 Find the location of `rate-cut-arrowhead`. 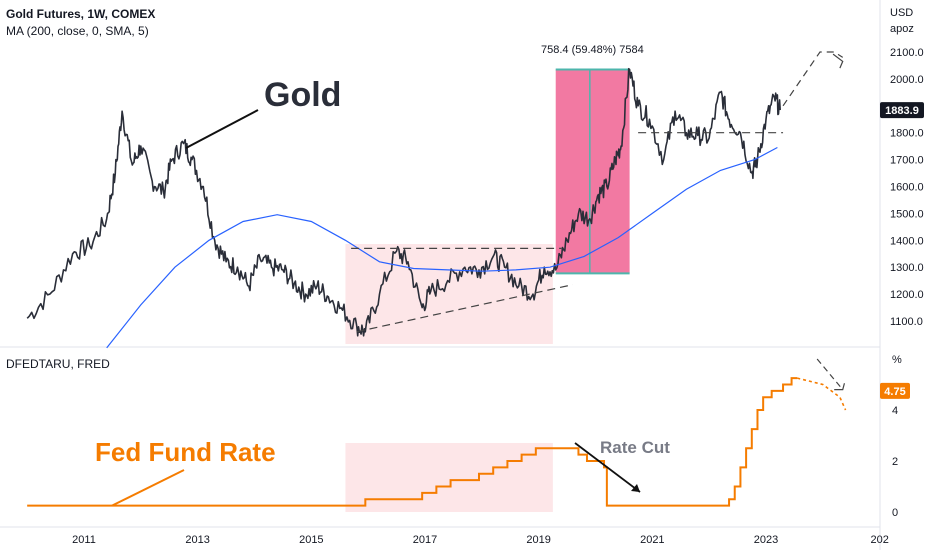

rate-cut-arrowhead is located at coordinates (635, 488).